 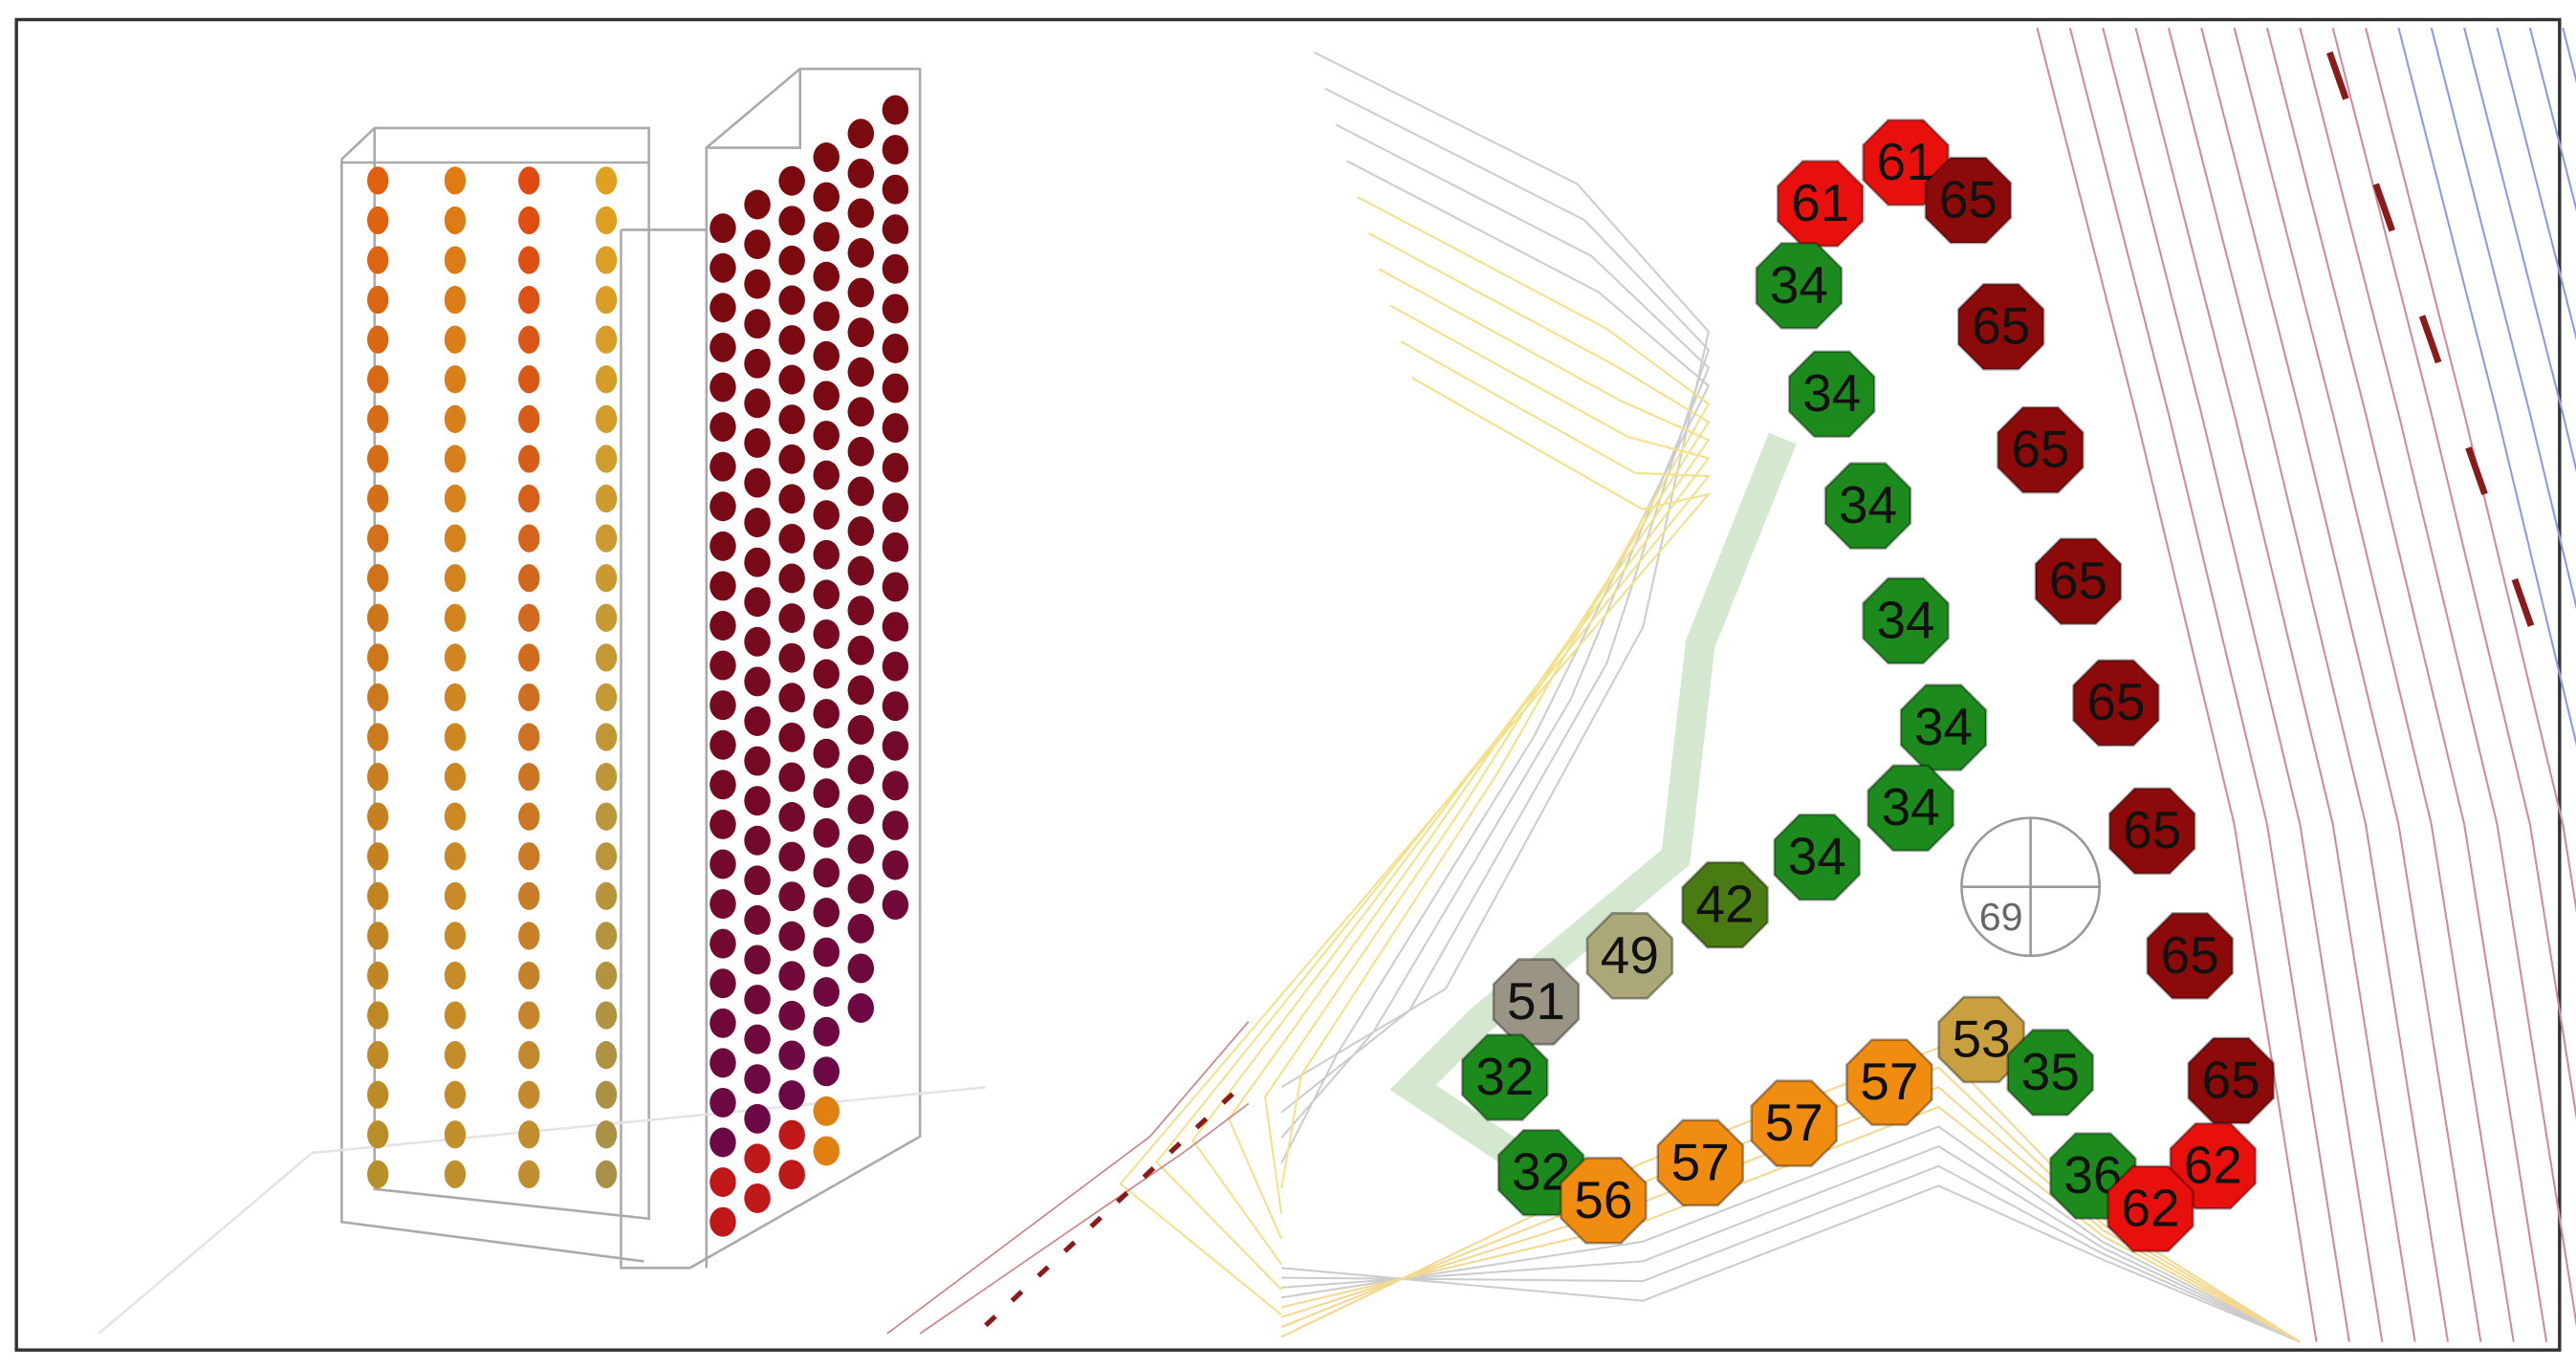 What do you see at coordinates (2031, 887) in the screenshot?
I see `center-point: 69` at bounding box center [2031, 887].